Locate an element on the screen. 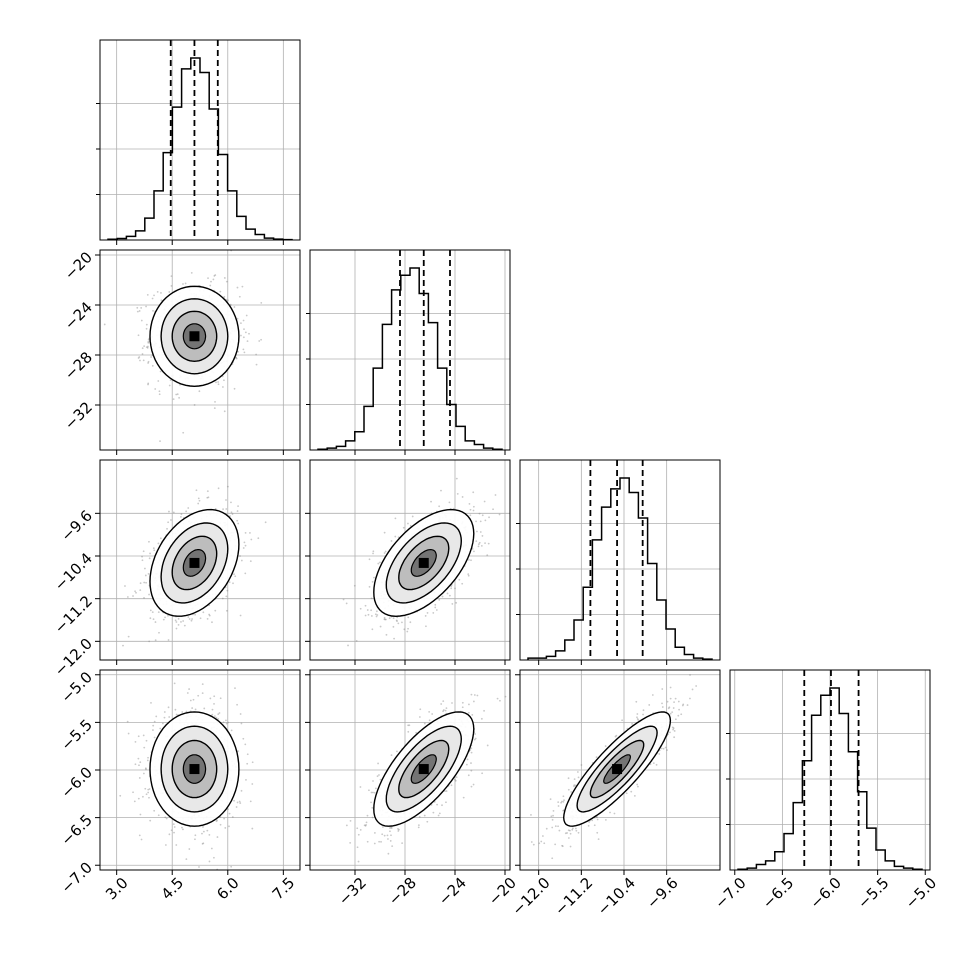 The image size is (970, 970). histogram-step is located at coordinates (620, 568).